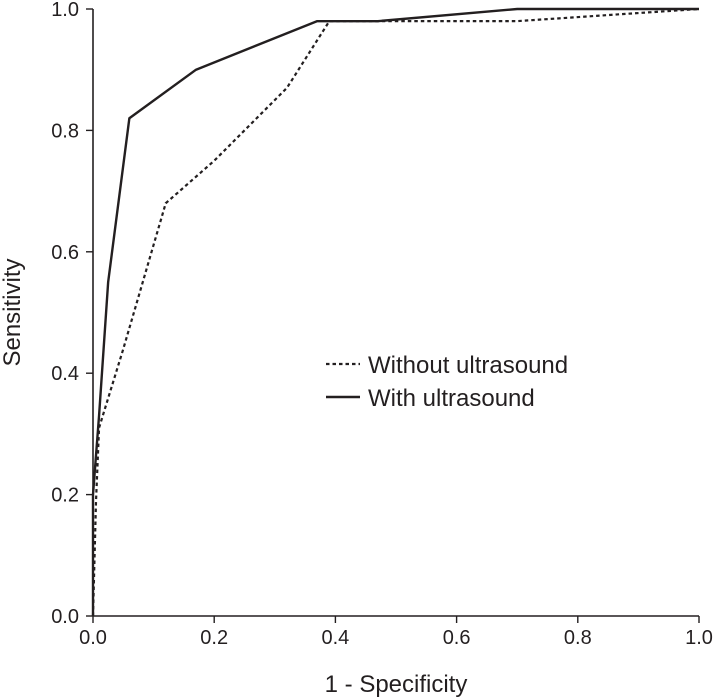  What do you see at coordinates (65, 374) in the screenshot?
I see `y-tick-label: 0.4` at bounding box center [65, 374].